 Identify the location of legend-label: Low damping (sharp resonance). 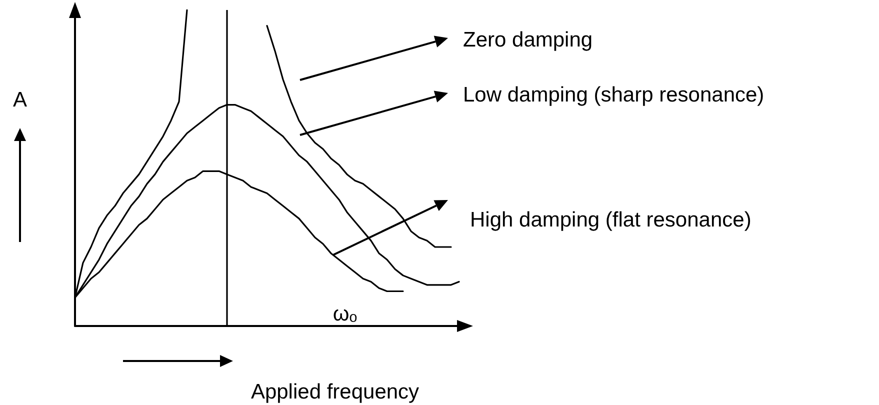
(613, 95).